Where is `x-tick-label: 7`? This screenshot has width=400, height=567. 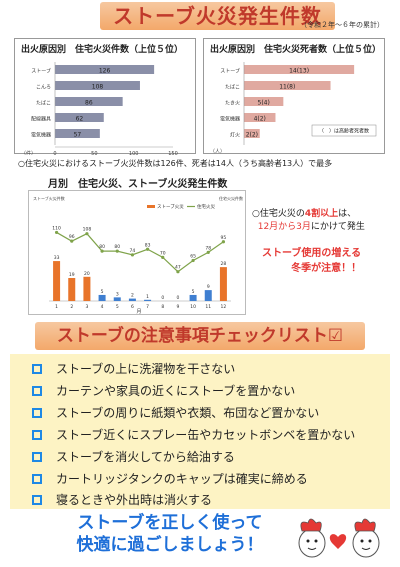
x-tick-label: 7 is located at coordinates (147, 307).